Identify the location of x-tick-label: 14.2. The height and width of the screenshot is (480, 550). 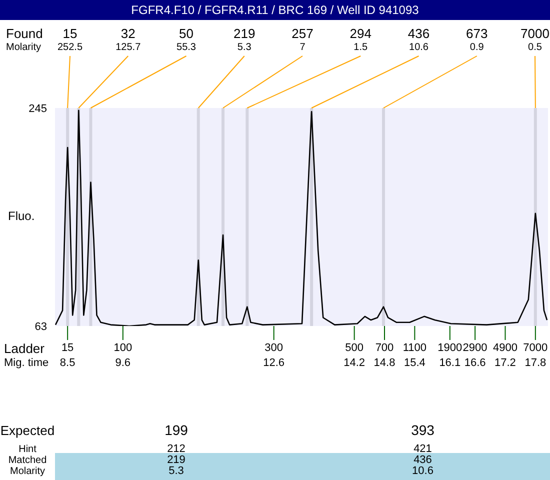
(355, 362).